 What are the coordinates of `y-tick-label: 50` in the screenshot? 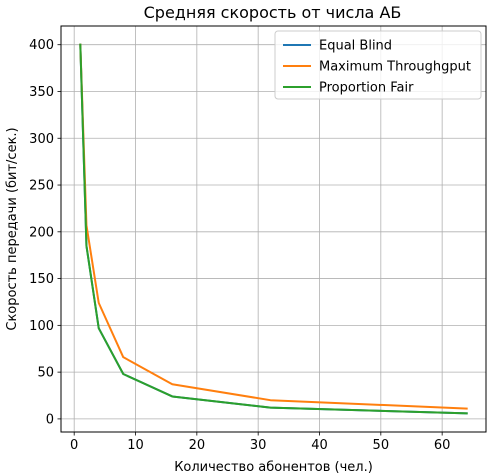 It's located at (45, 373).